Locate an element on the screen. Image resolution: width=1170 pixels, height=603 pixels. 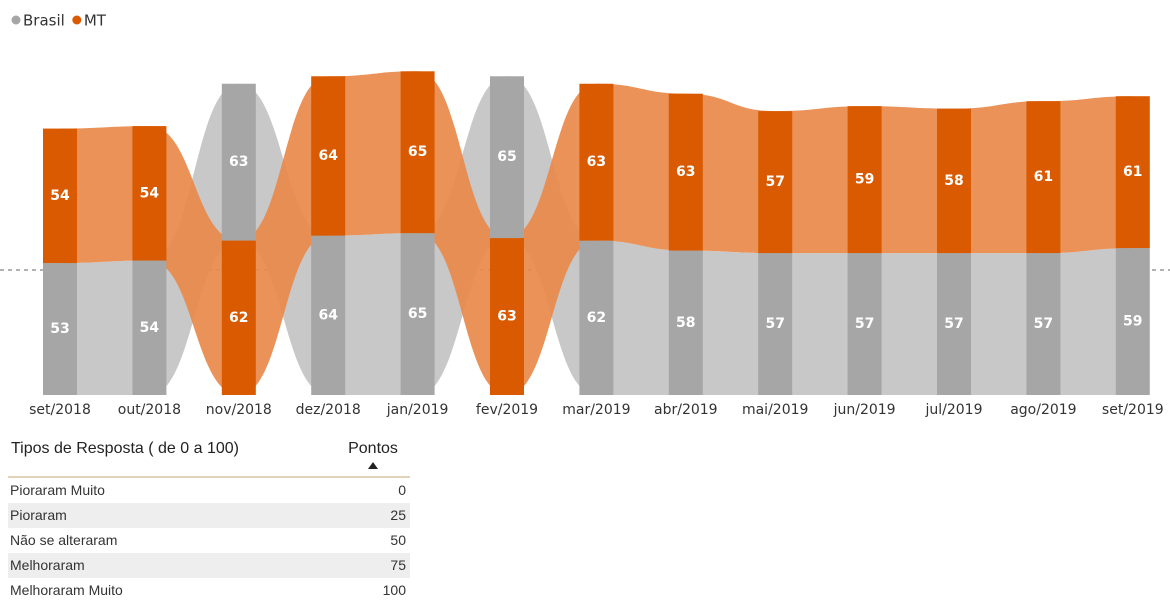
table-row: Não se alteraram 50 is located at coordinates (209, 540).